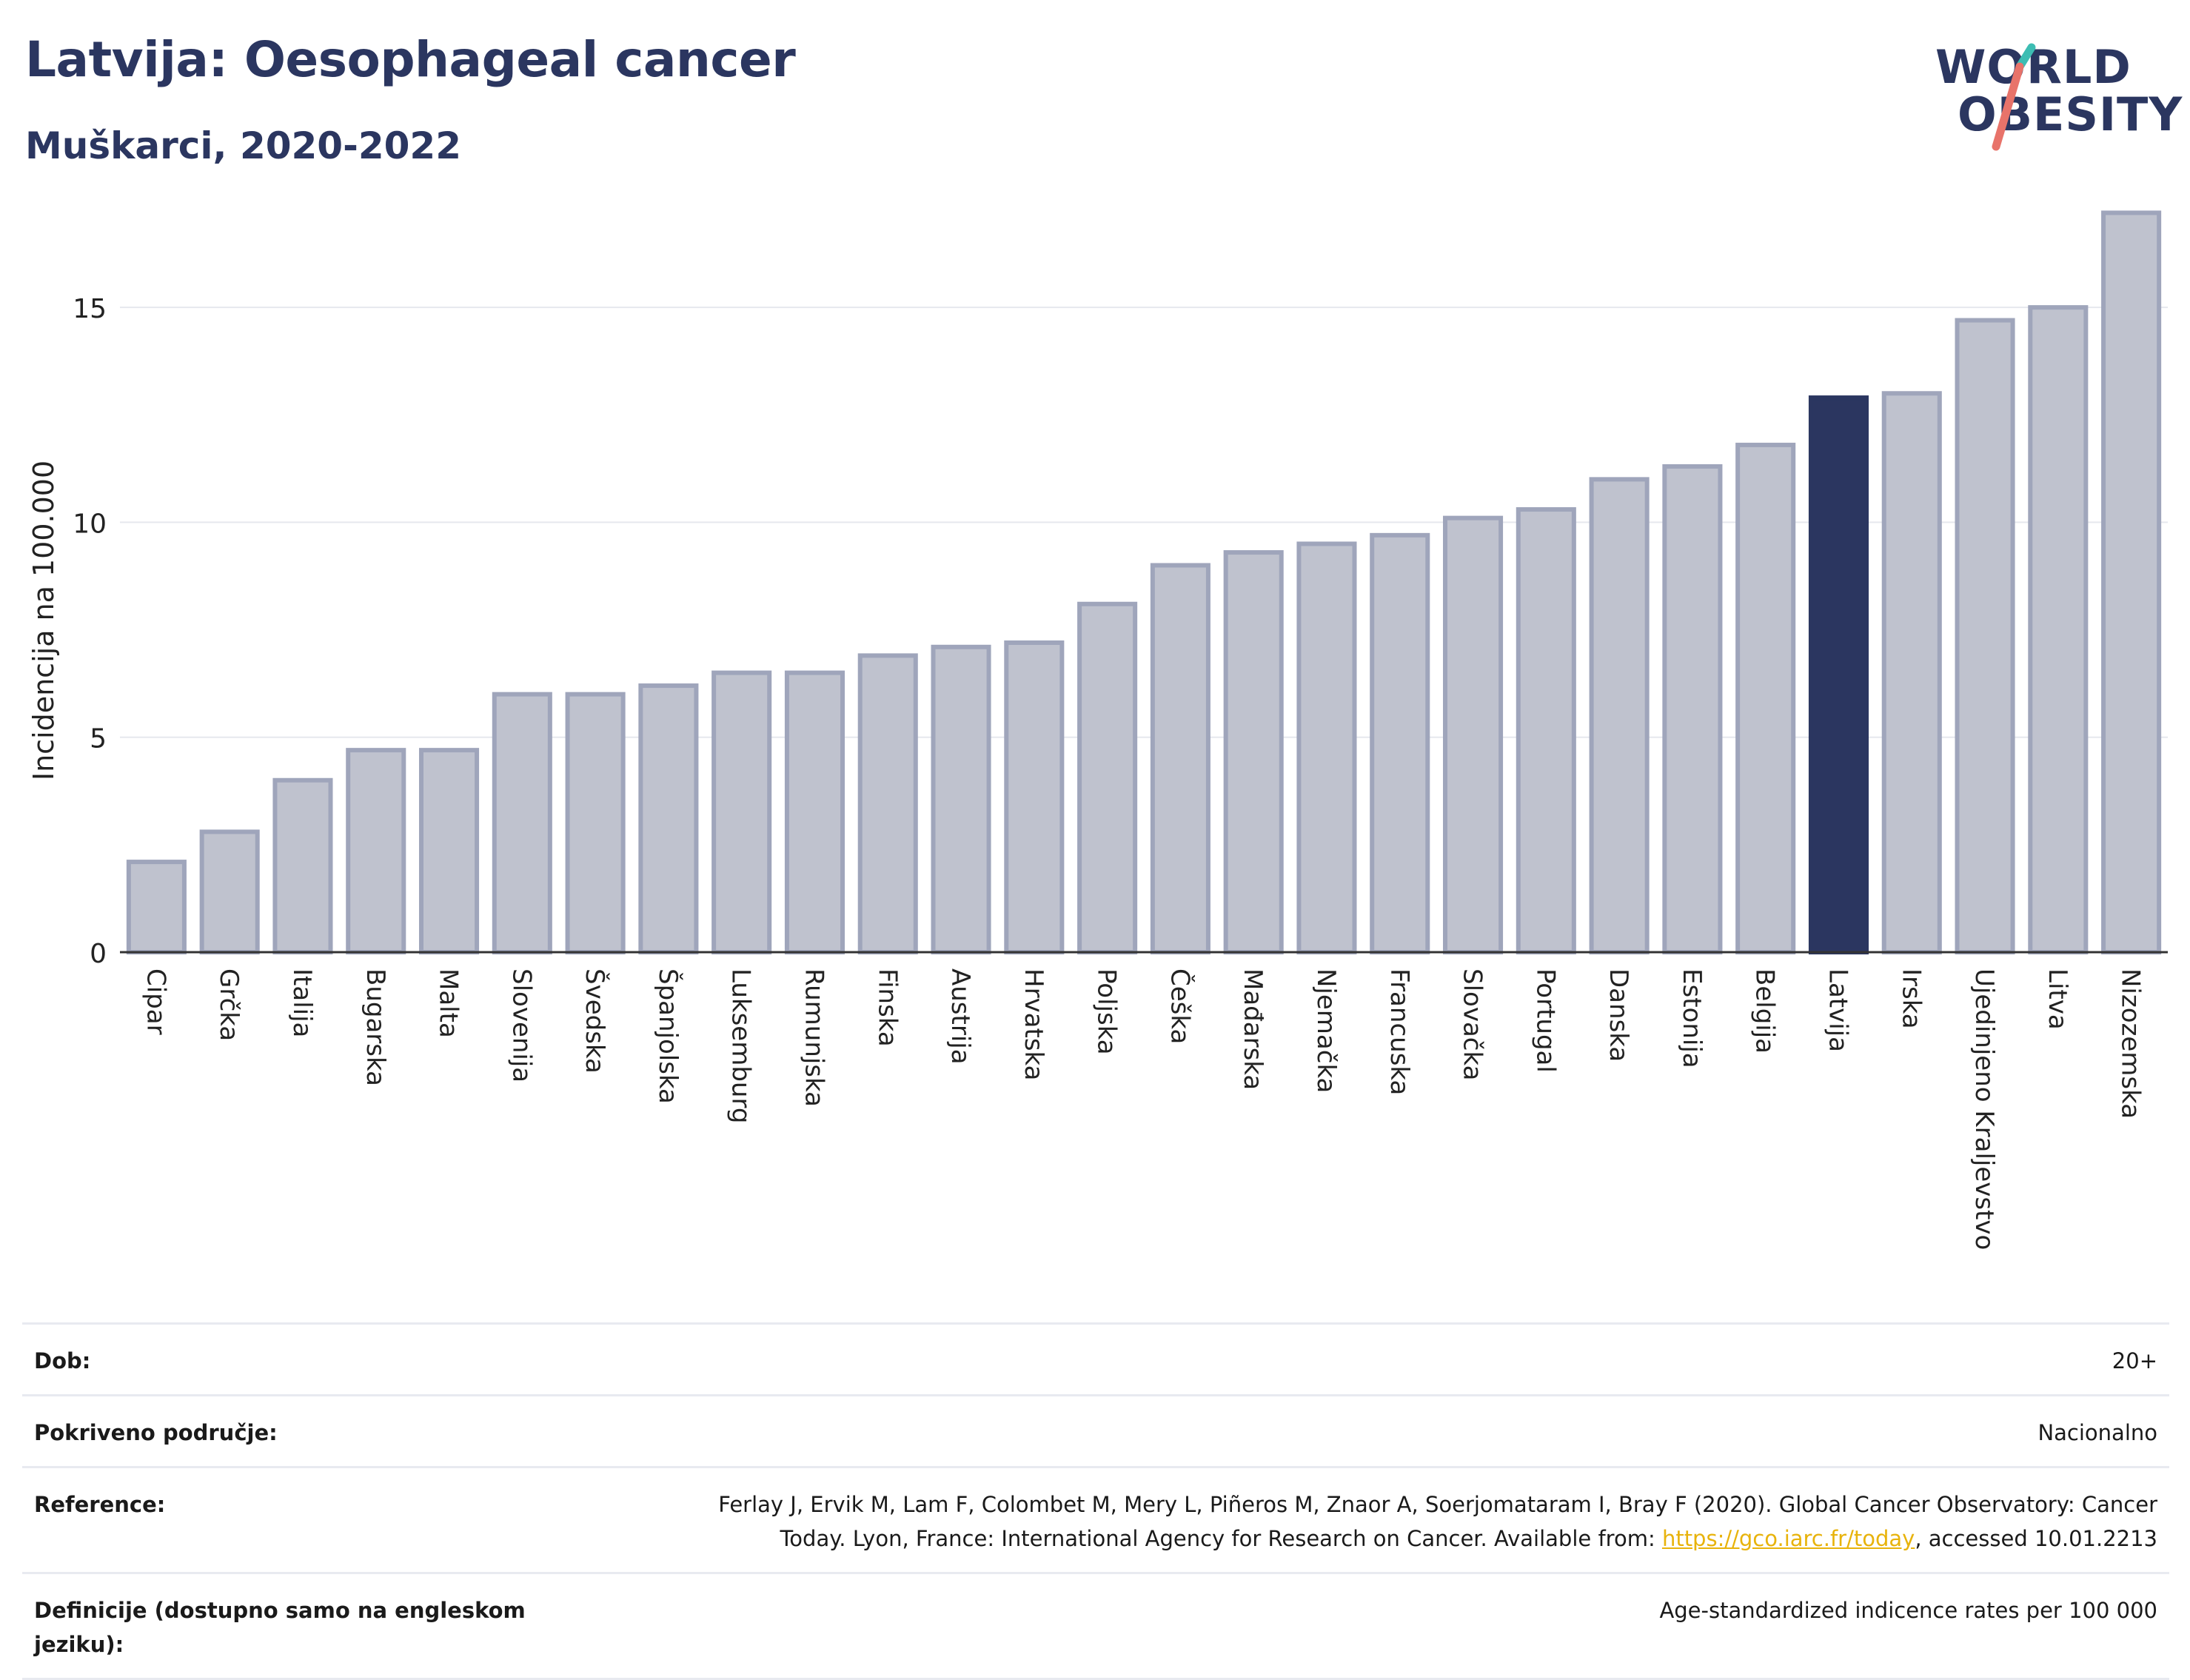 Image resolution: width=2190 pixels, height=1680 pixels. Describe the element at coordinates (1180, 1006) in the screenshot. I see `x-tick-label: Češka` at that location.